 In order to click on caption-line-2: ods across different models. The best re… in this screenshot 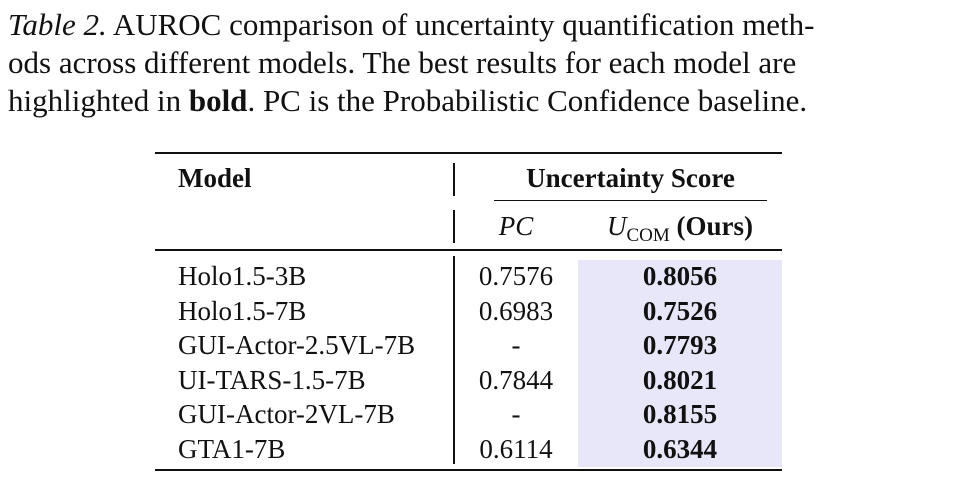, I will do `click(402, 62)`.